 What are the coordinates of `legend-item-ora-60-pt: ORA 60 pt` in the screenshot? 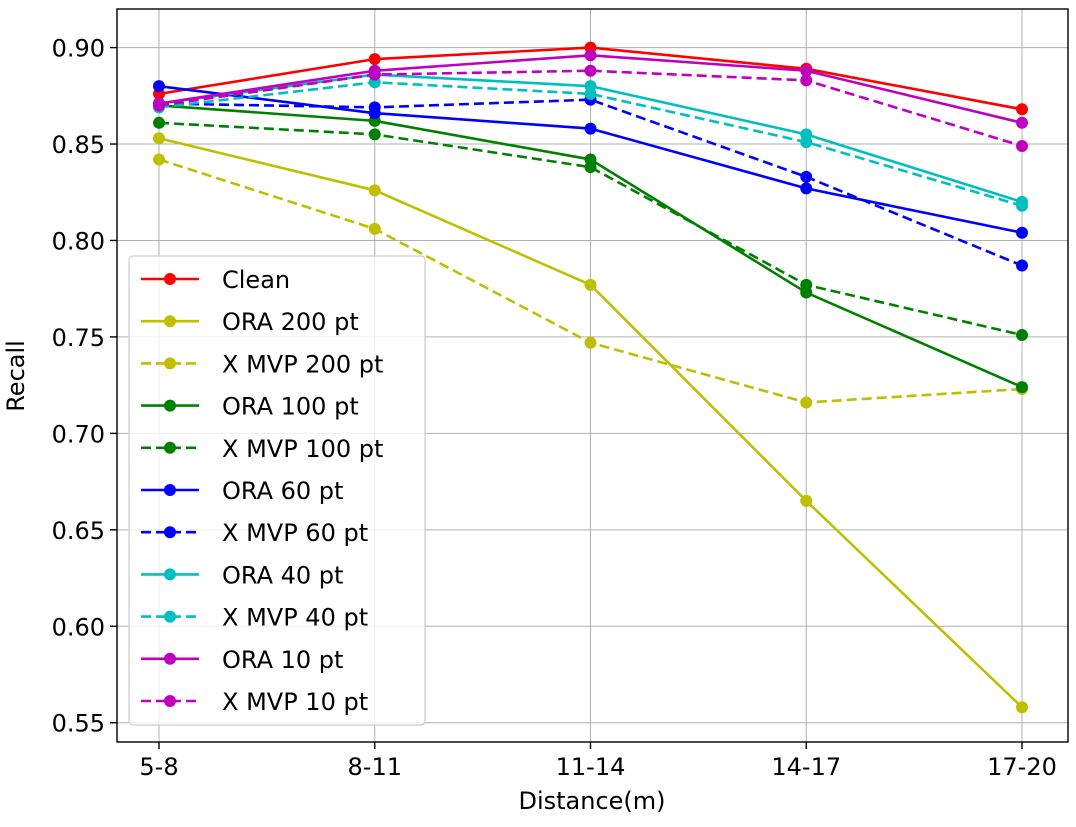 It's located at (242, 491).